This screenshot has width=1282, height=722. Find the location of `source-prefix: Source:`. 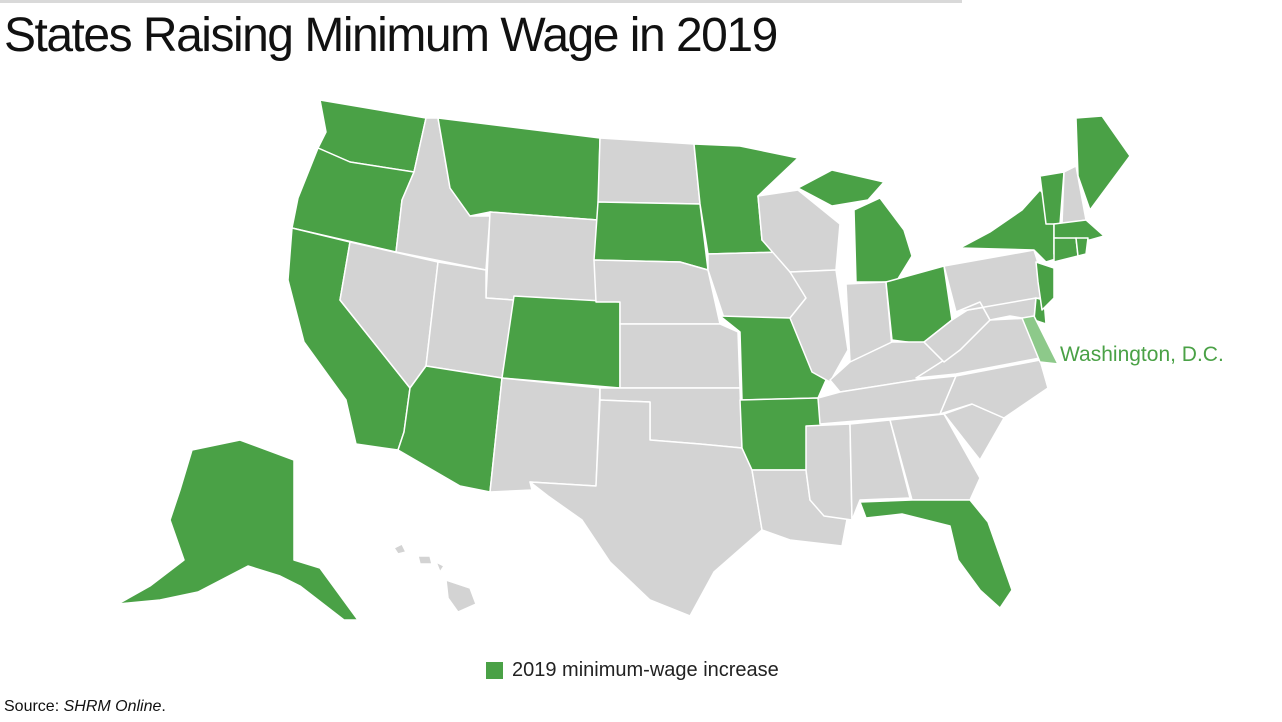

source-prefix: Source: is located at coordinates (34, 706).